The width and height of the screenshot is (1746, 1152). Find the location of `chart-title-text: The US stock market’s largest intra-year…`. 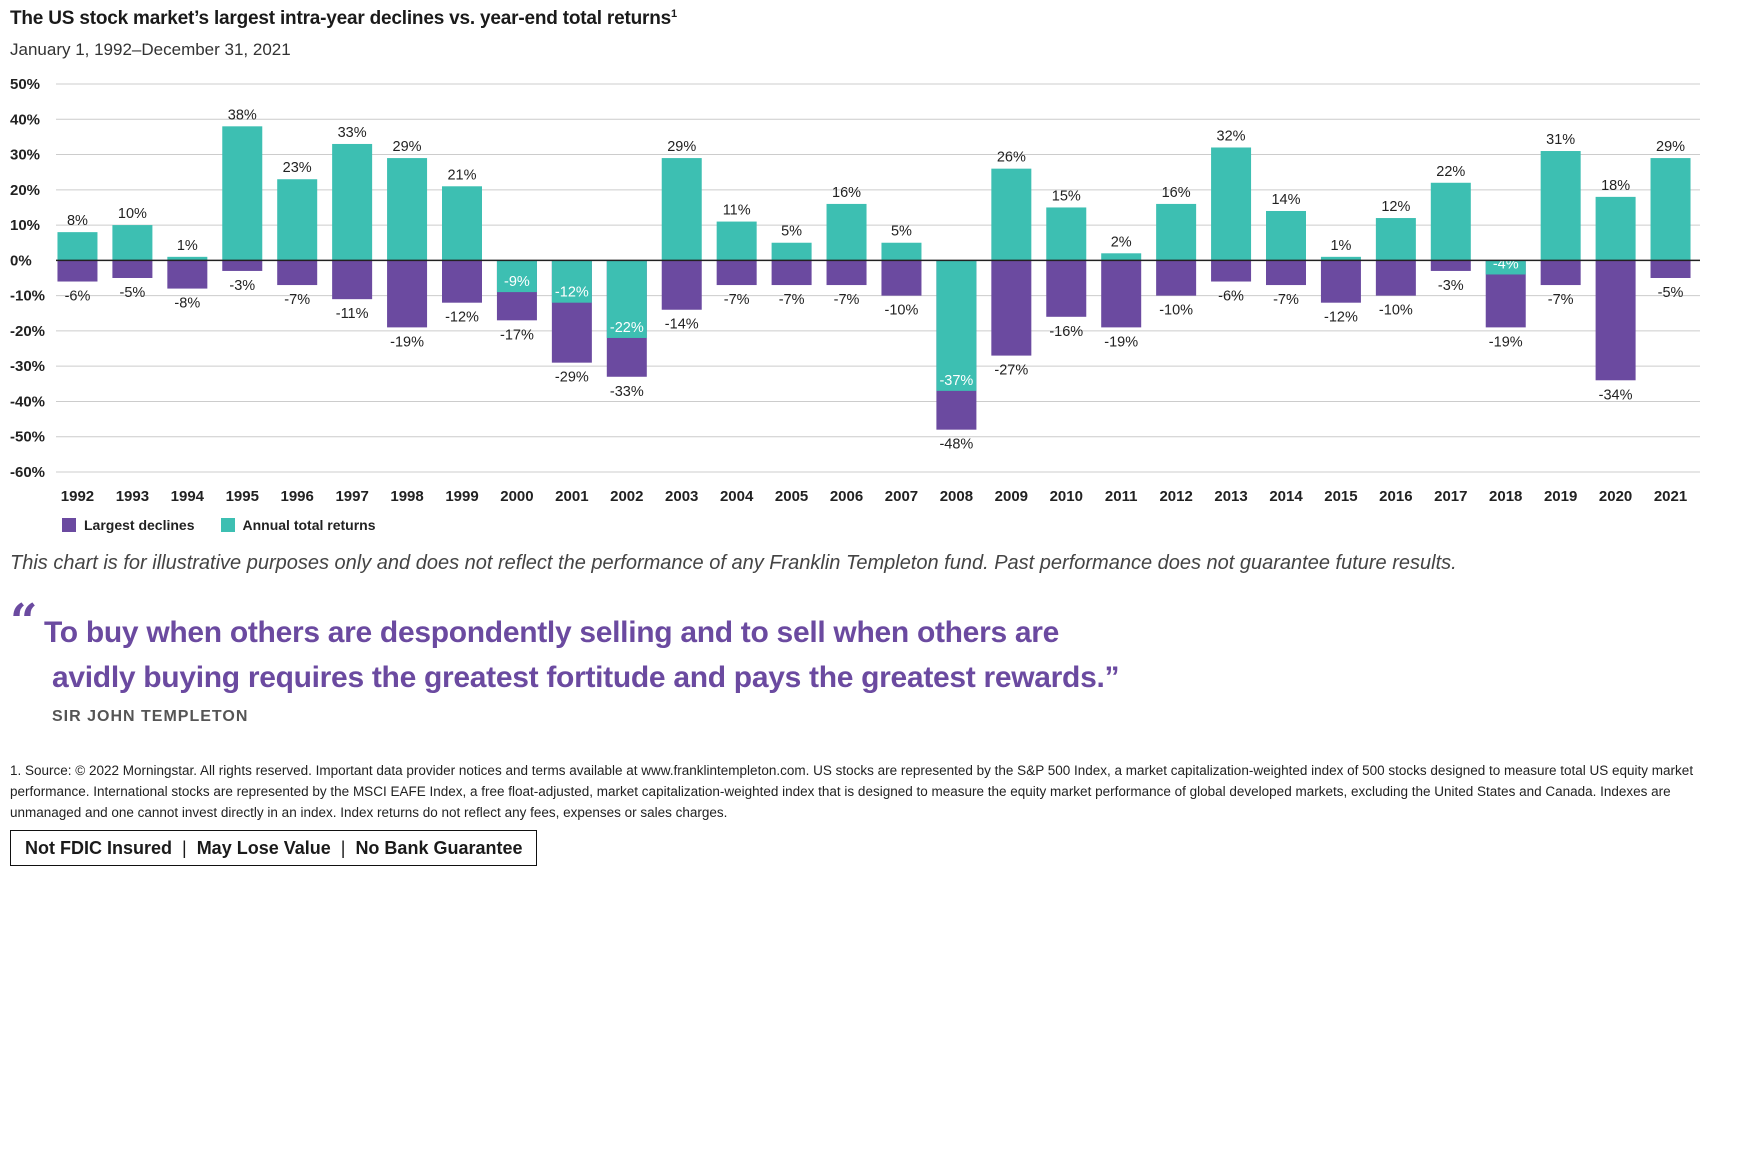

chart-title-text: The US stock market’s largest intra-year… is located at coordinates (340, 18).